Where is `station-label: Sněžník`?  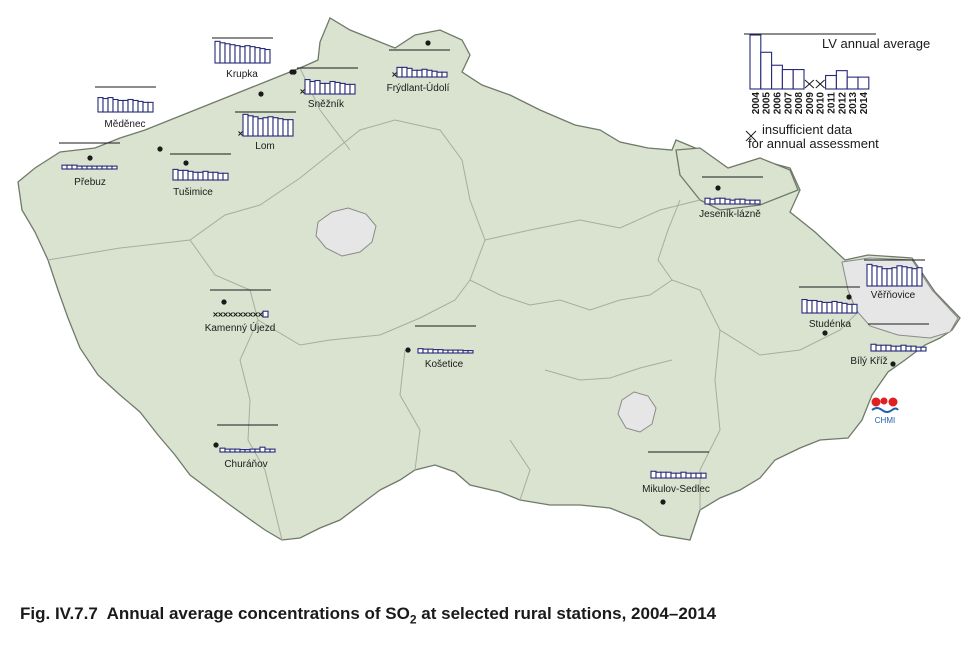 station-label: Sněžník is located at coordinates (326, 104).